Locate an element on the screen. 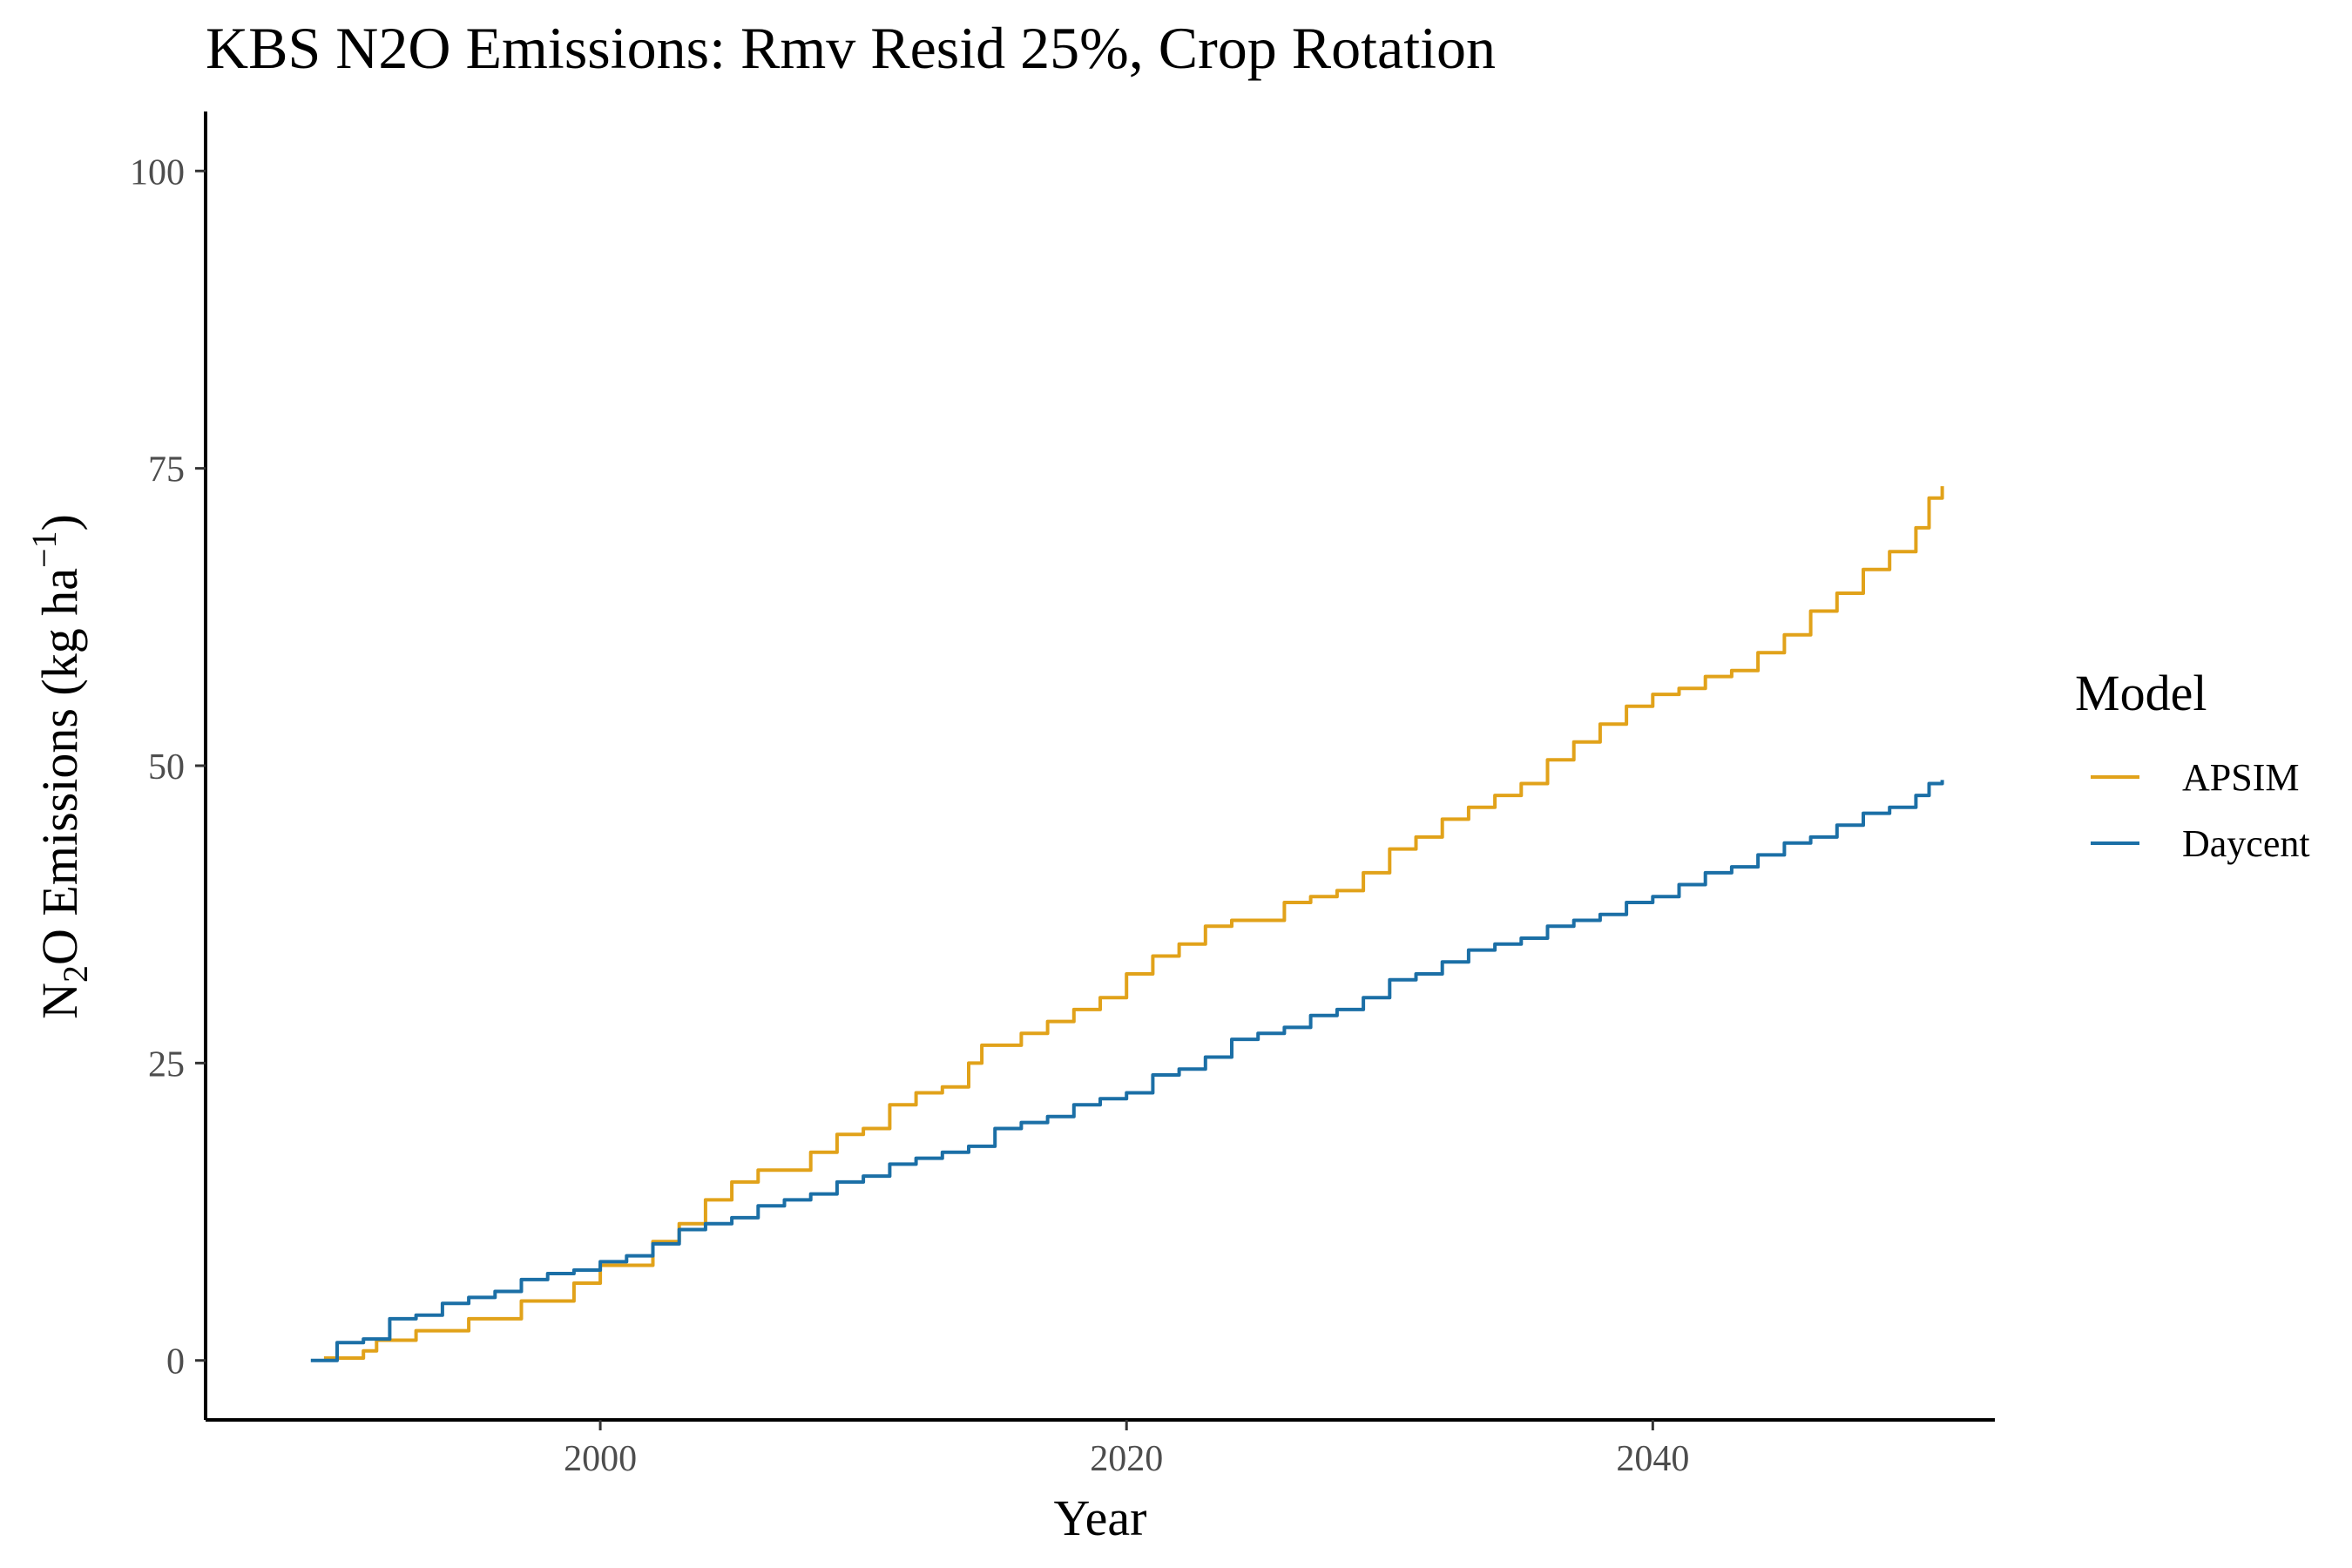 This screenshot has height=1568, width=2352. x-axis-label: Year is located at coordinates (1100, 1518).